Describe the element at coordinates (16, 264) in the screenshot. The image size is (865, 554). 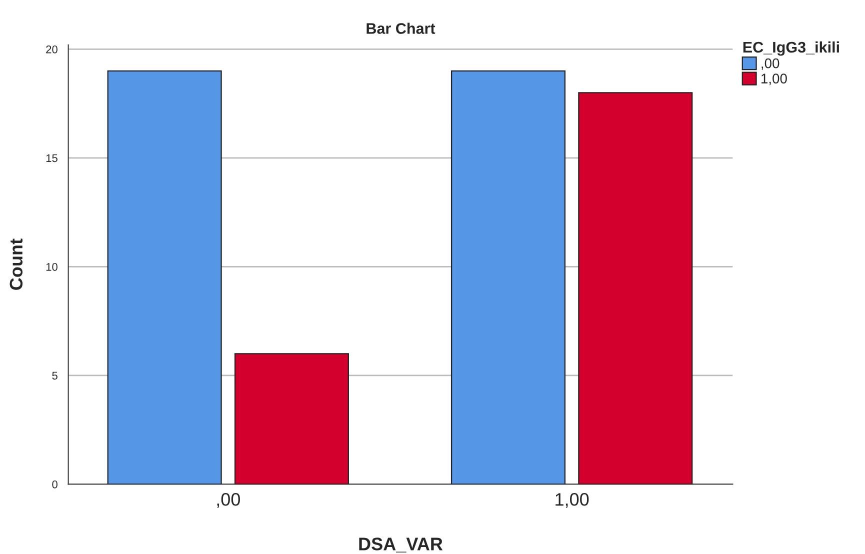
I see `y-axis-title: Count` at that location.